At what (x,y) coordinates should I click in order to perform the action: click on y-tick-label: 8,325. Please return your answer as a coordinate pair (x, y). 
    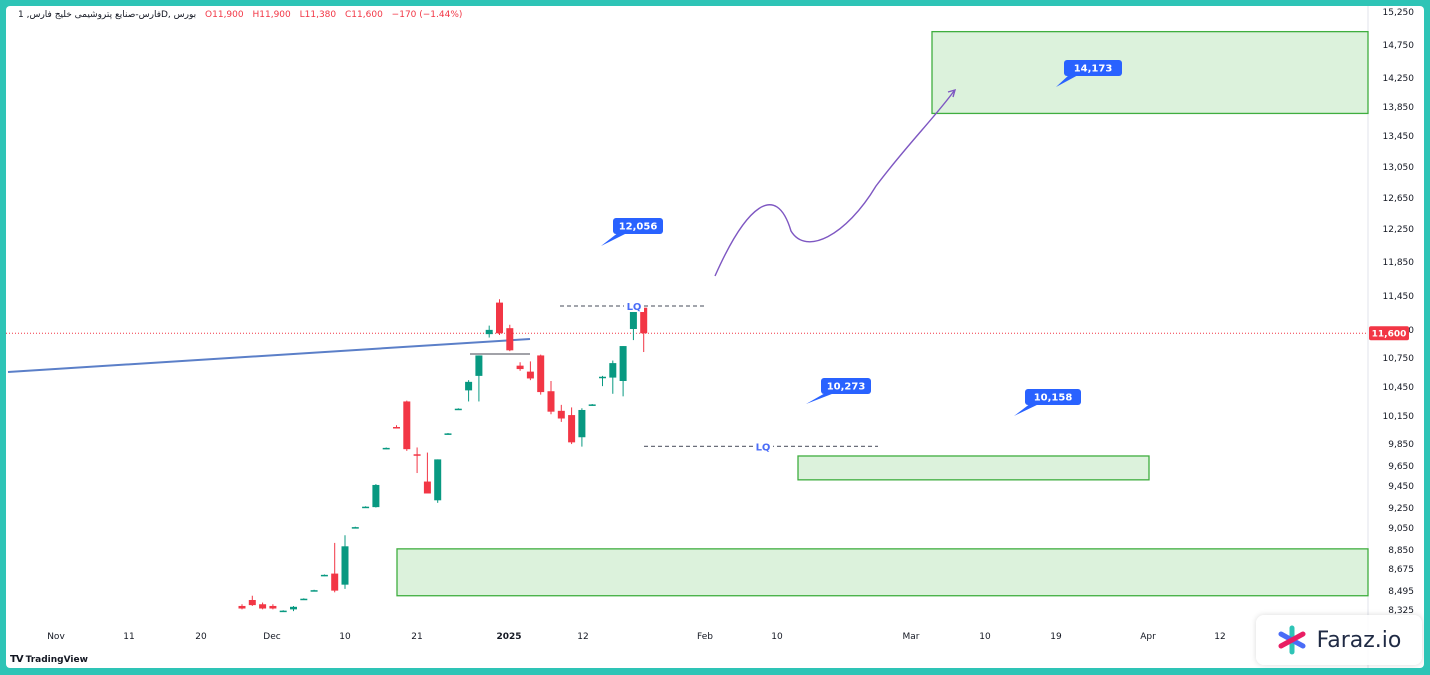
    Looking at the image, I should click on (1401, 611).